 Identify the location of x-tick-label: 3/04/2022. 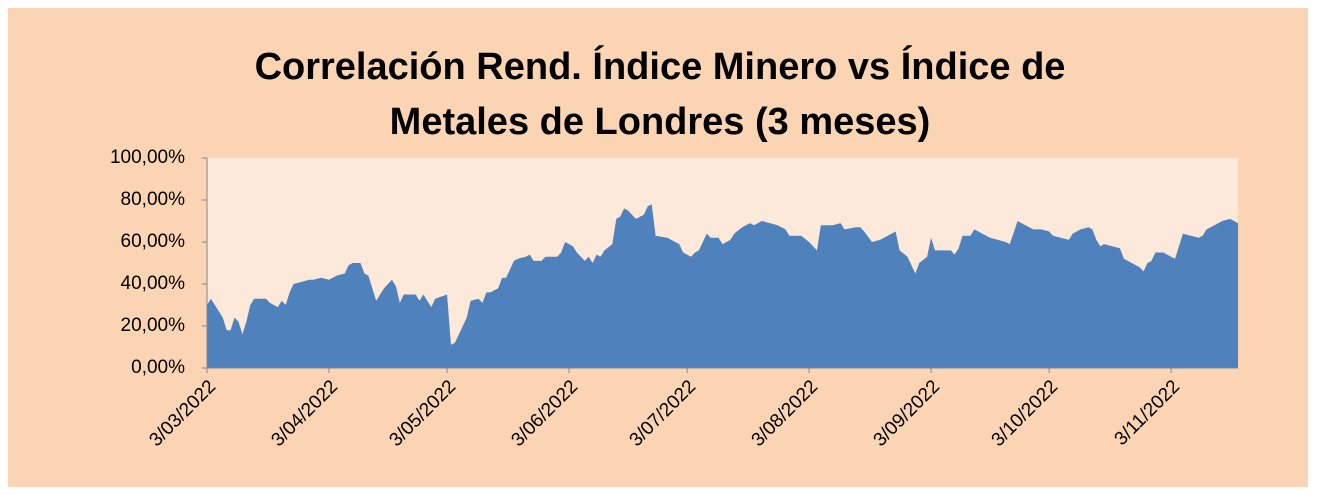
(304, 413).